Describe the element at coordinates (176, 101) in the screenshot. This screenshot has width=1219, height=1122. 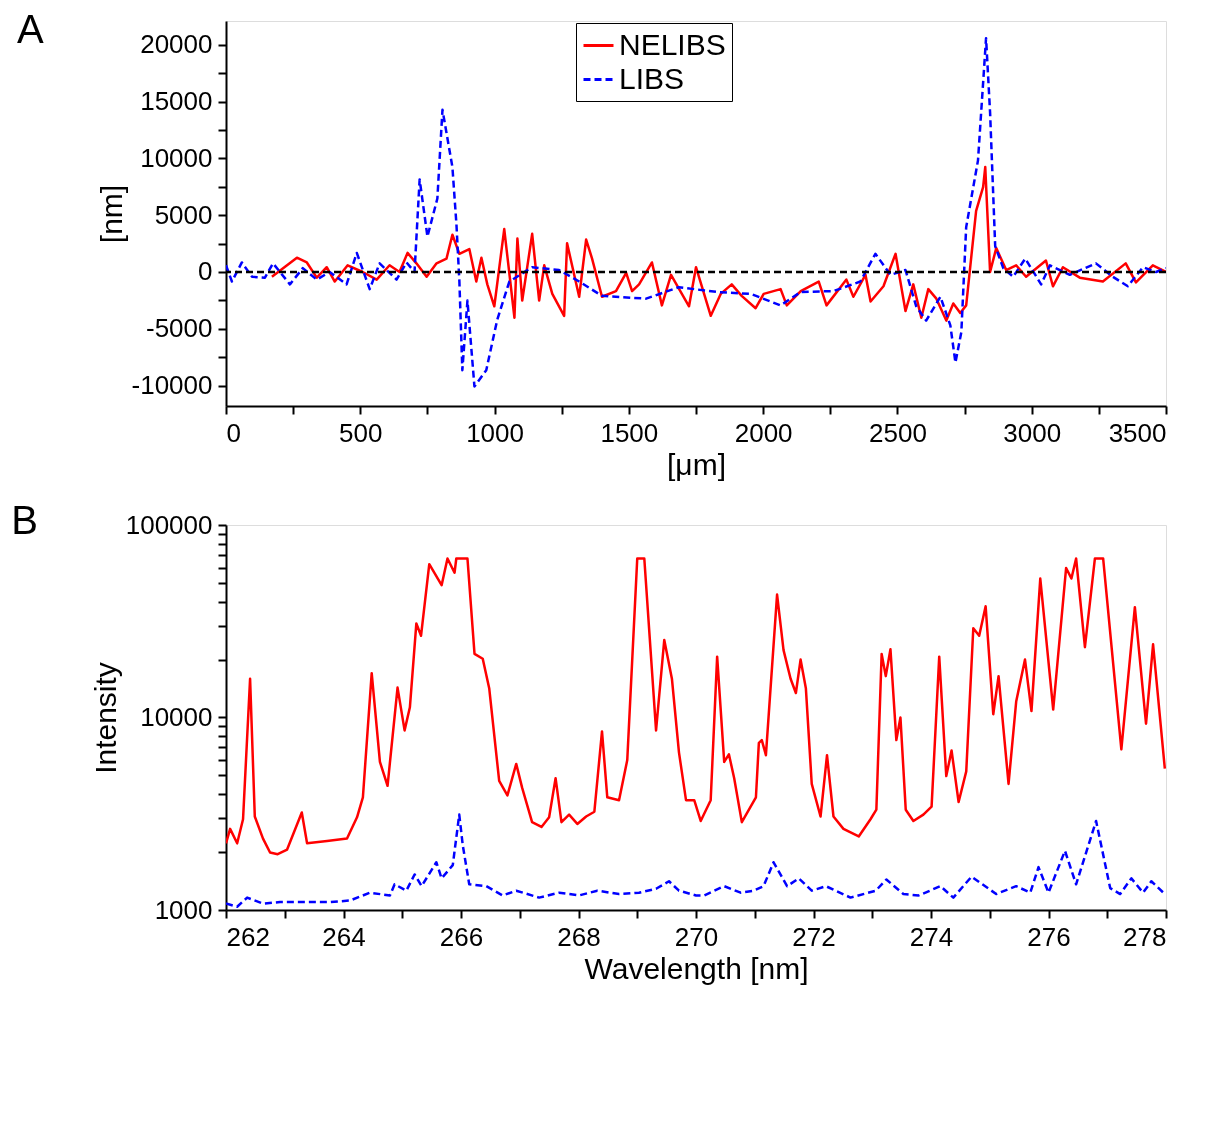
I see `y-tick-label: 15000` at that location.